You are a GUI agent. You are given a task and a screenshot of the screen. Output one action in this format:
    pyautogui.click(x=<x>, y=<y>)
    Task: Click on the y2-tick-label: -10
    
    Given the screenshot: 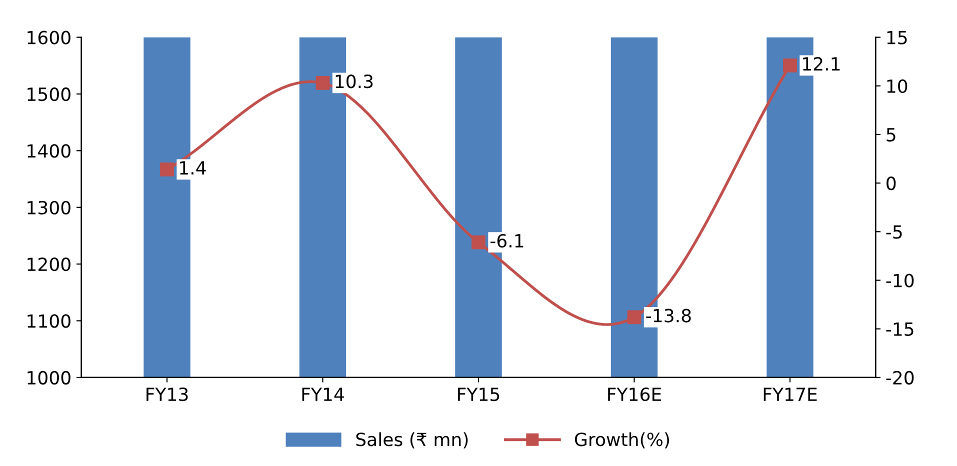 What is the action you would take?
    pyautogui.click(x=900, y=281)
    